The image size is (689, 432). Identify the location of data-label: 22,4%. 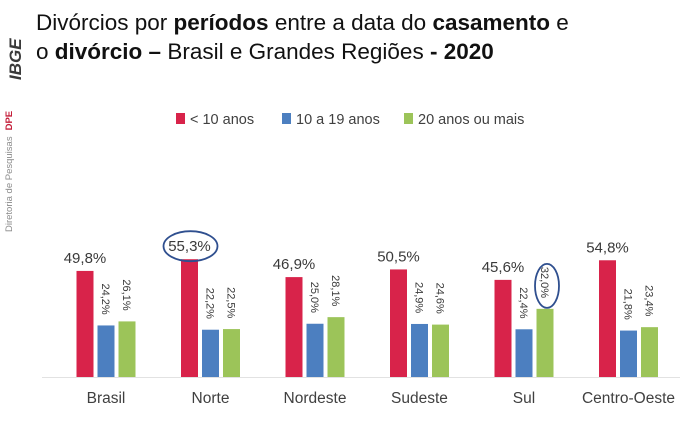
(523, 302).